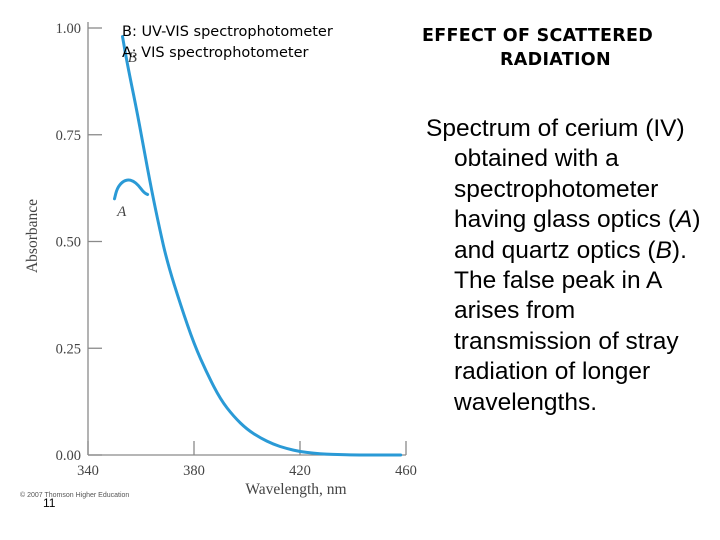  Describe the element at coordinates (49, 503) in the screenshot. I see `page-number: 11` at that location.